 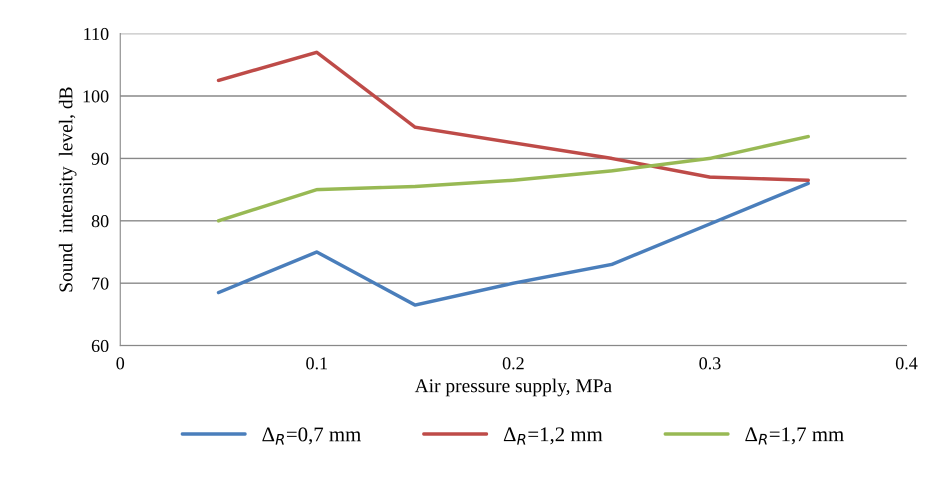 I want to click on y-tick-label: 70, so click(x=100, y=283).